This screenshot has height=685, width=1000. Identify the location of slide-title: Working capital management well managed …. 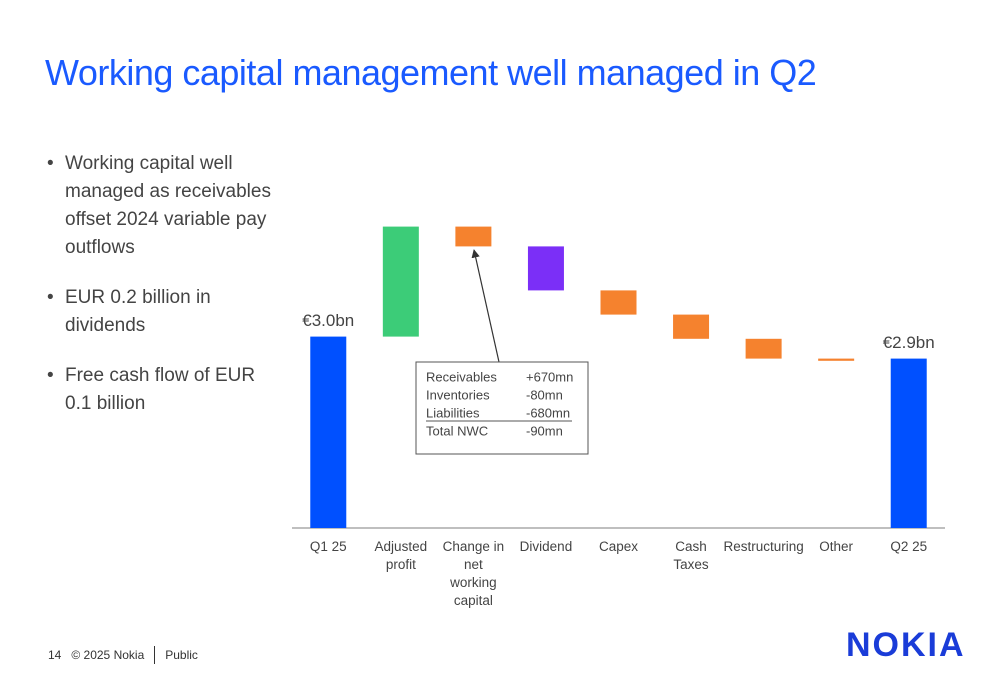
(431, 72).